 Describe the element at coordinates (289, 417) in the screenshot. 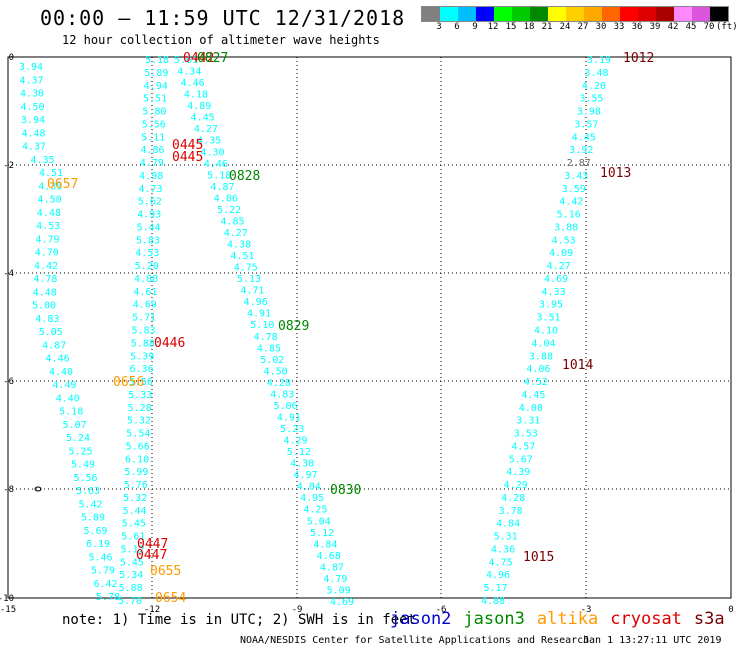

I see `wave-height-value: 4.91` at that location.